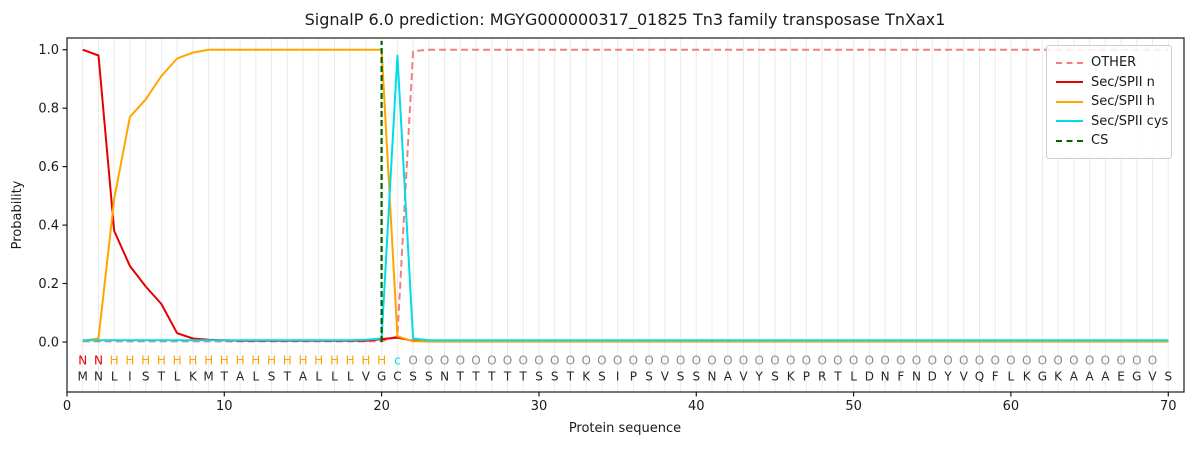 The image size is (1200, 450). What do you see at coordinates (98, 361) in the screenshot?
I see `region-label: N` at bounding box center [98, 361].